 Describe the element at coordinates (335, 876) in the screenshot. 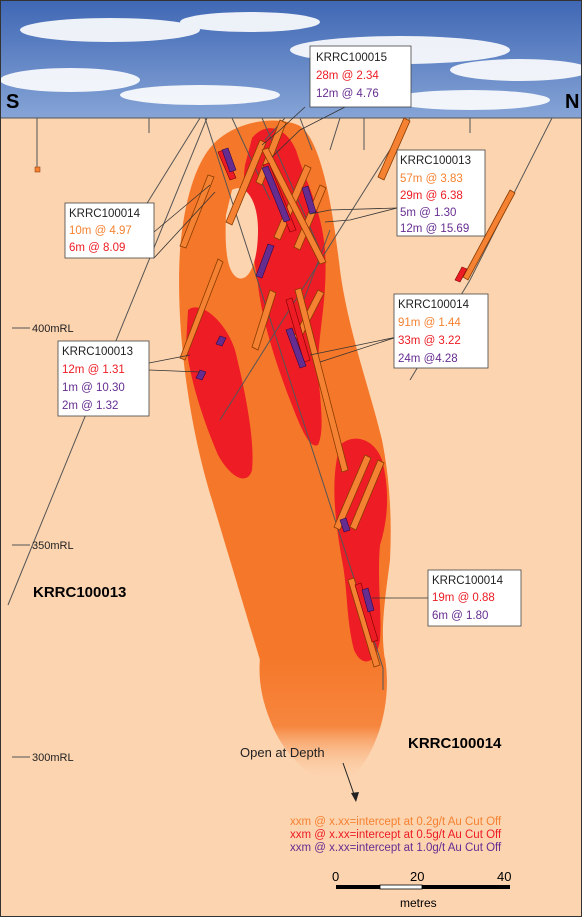

I see `svg-text: 0` at that location.